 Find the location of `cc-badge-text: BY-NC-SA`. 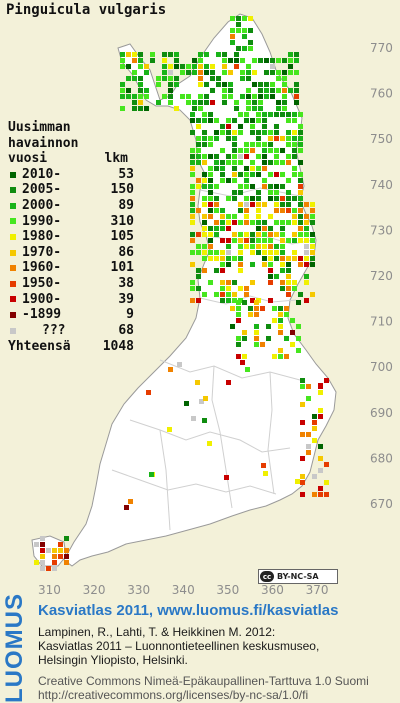

cc-badge-text: BY-NC-SA is located at coordinates (298, 576).